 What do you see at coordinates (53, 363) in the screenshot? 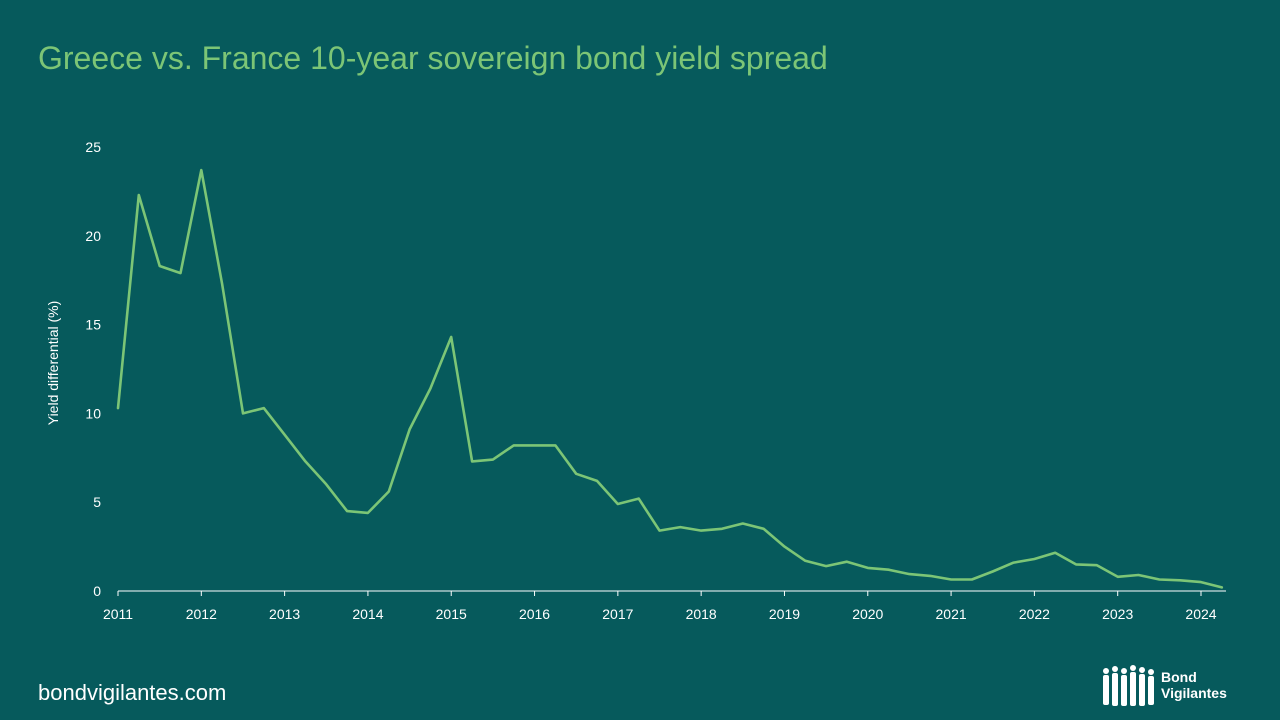
I see `y-axis-label: Yield differential (%)` at bounding box center [53, 363].